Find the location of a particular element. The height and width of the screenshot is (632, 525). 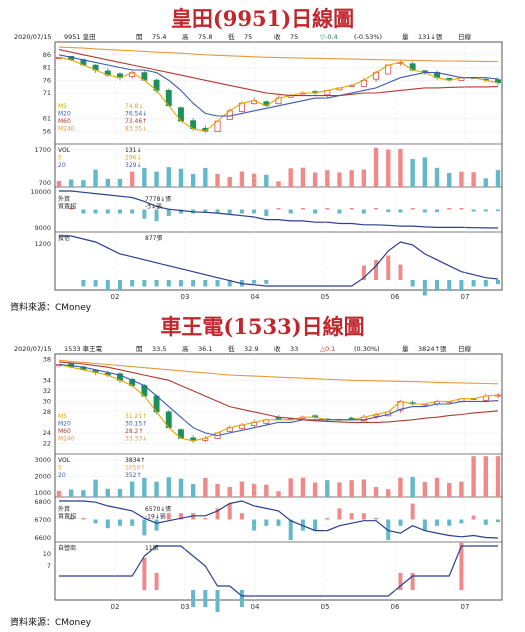

ma-legend-label: M240 is located at coordinates (66, 129).